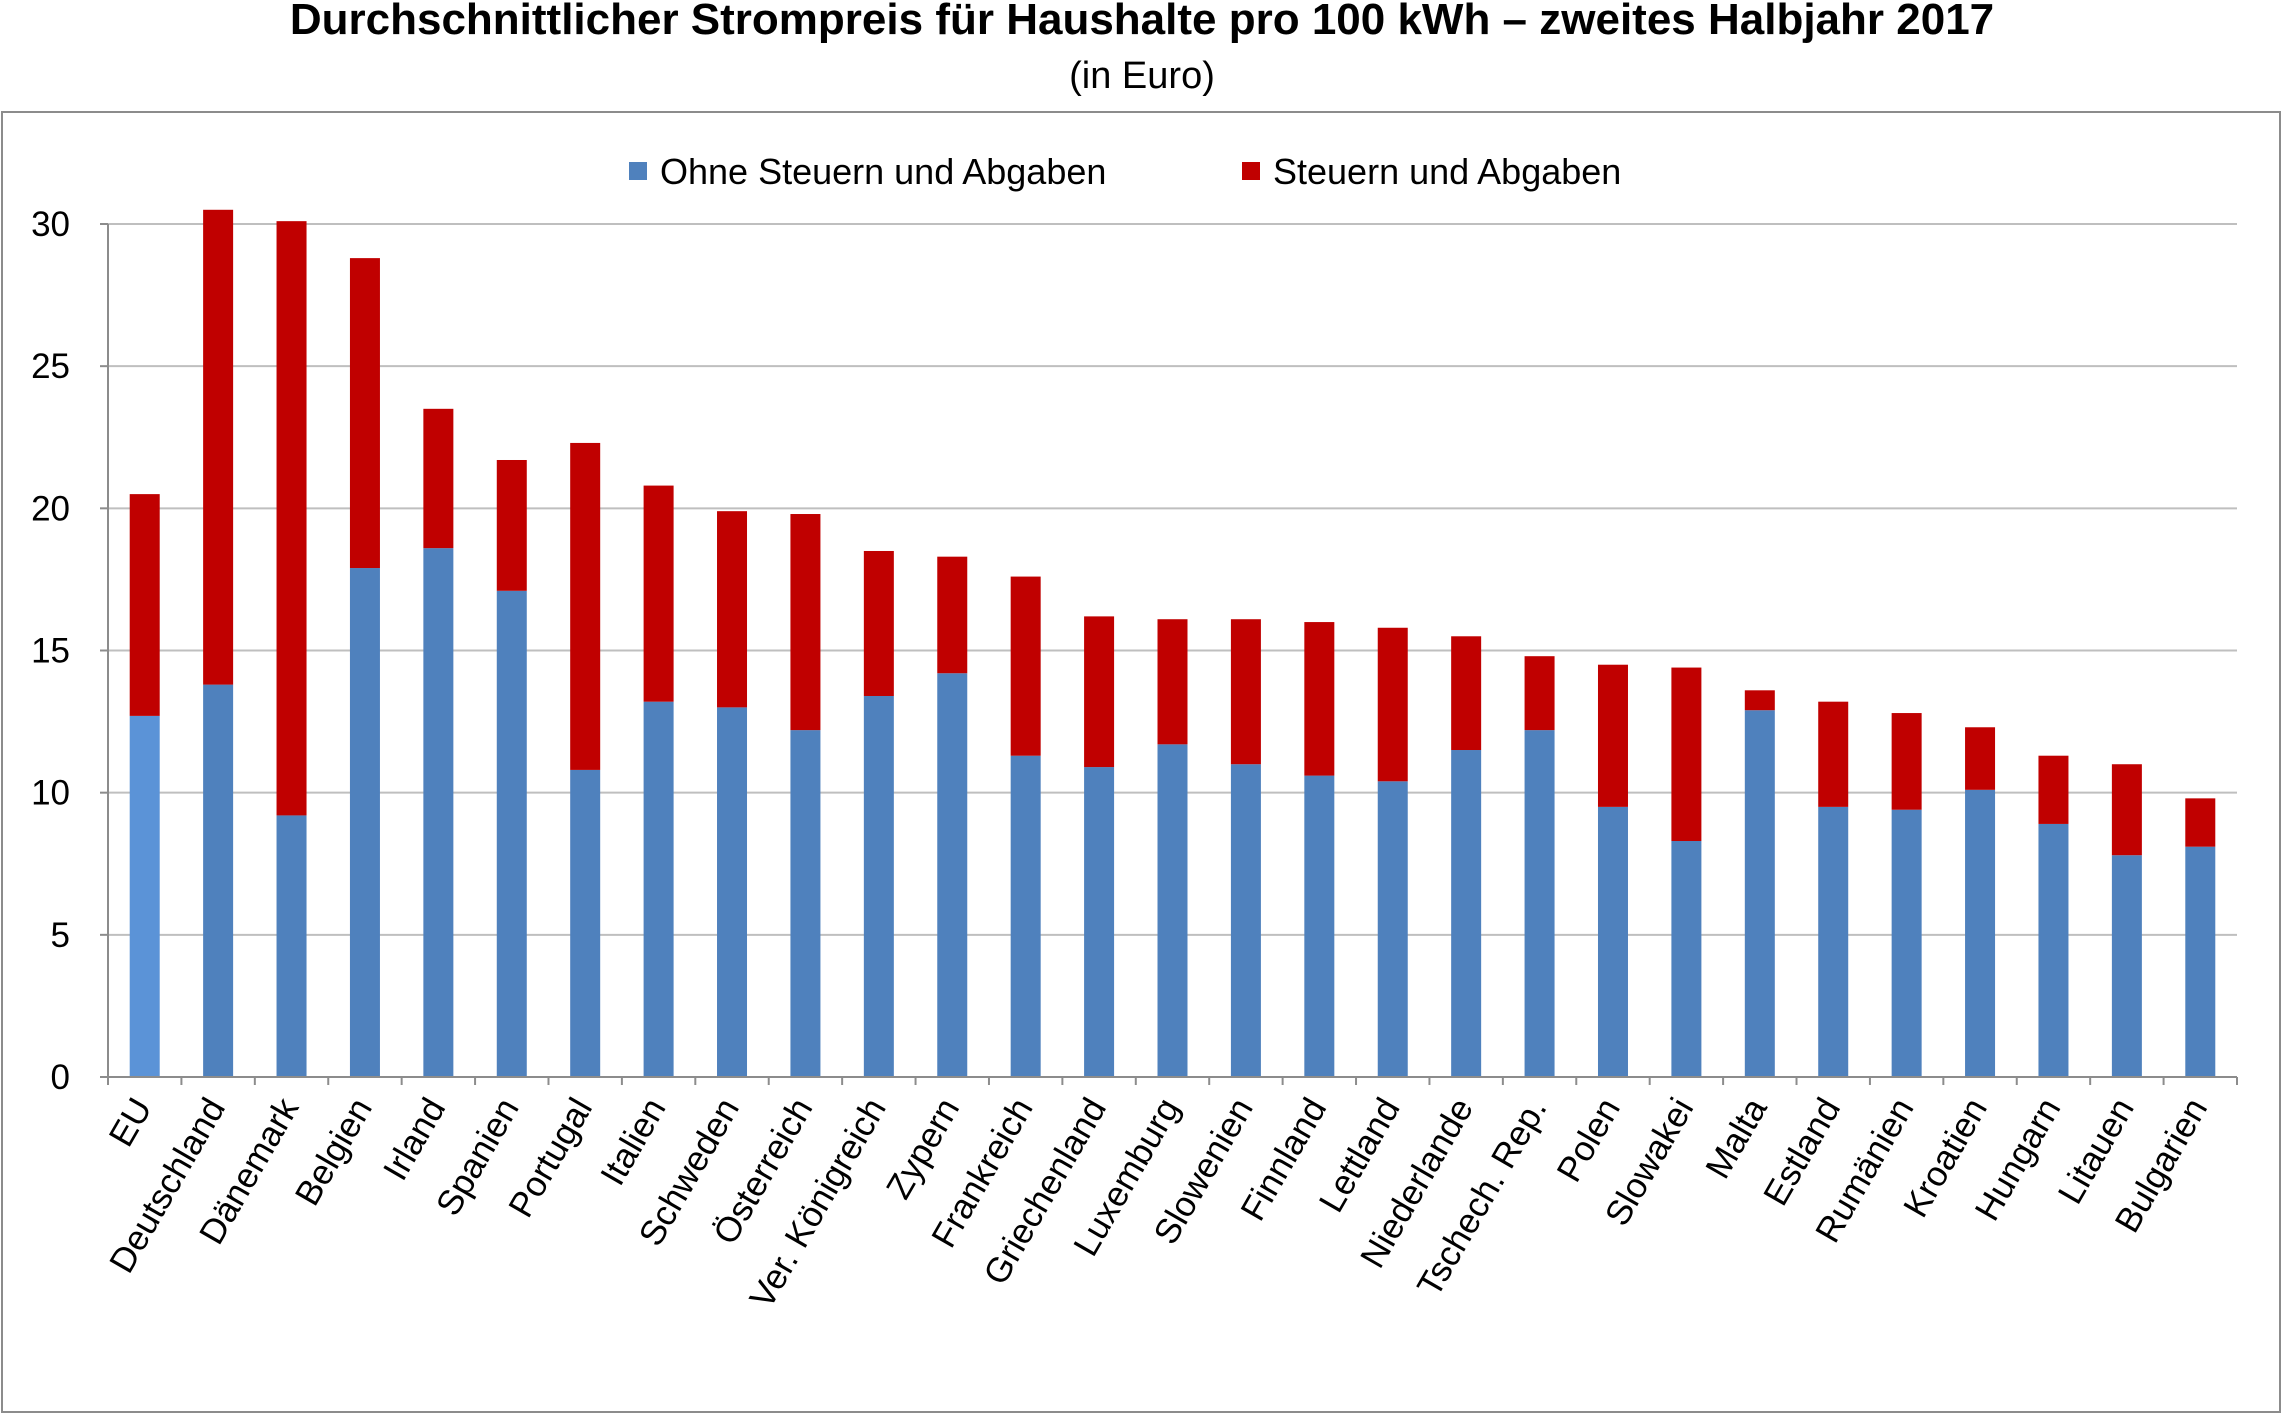 This screenshot has height=1416, width=2284. Describe the element at coordinates (1759, 893) in the screenshot. I see `bar-ohne-steuern-malta` at that location.